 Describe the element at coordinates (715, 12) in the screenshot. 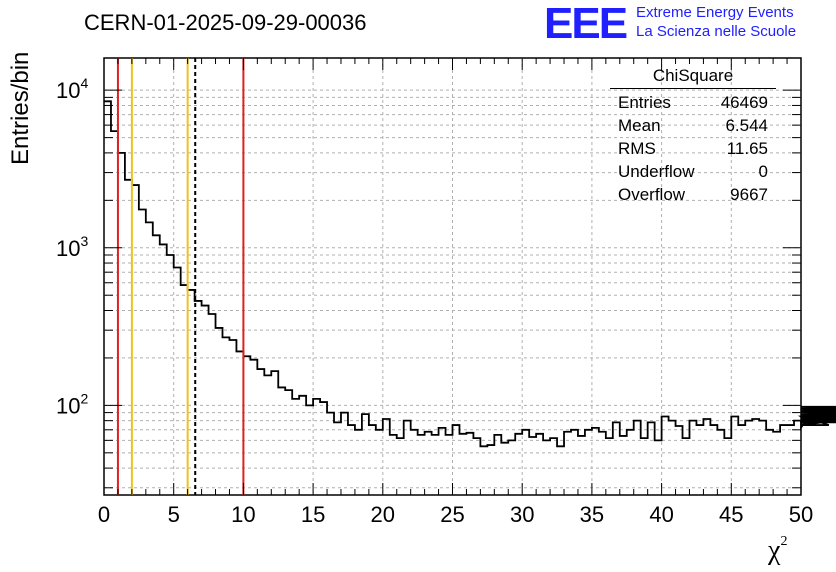

I see `logo-line-1: Extreme Energy Events` at that location.